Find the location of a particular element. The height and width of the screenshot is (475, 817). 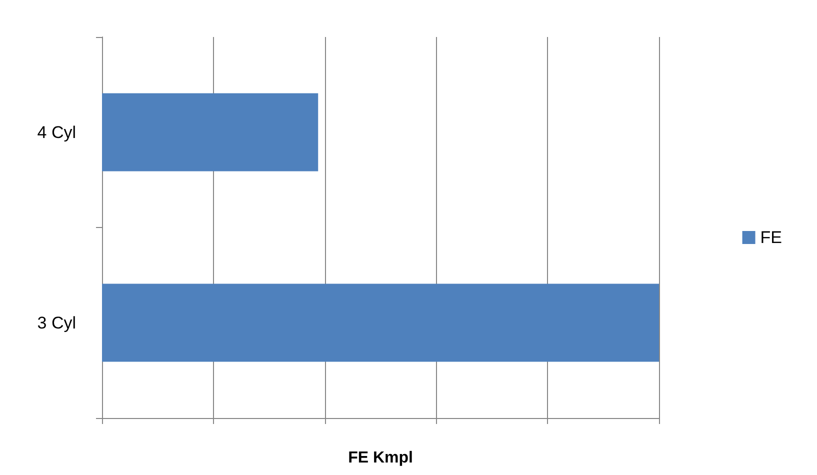

legend-label: FE is located at coordinates (771, 237).